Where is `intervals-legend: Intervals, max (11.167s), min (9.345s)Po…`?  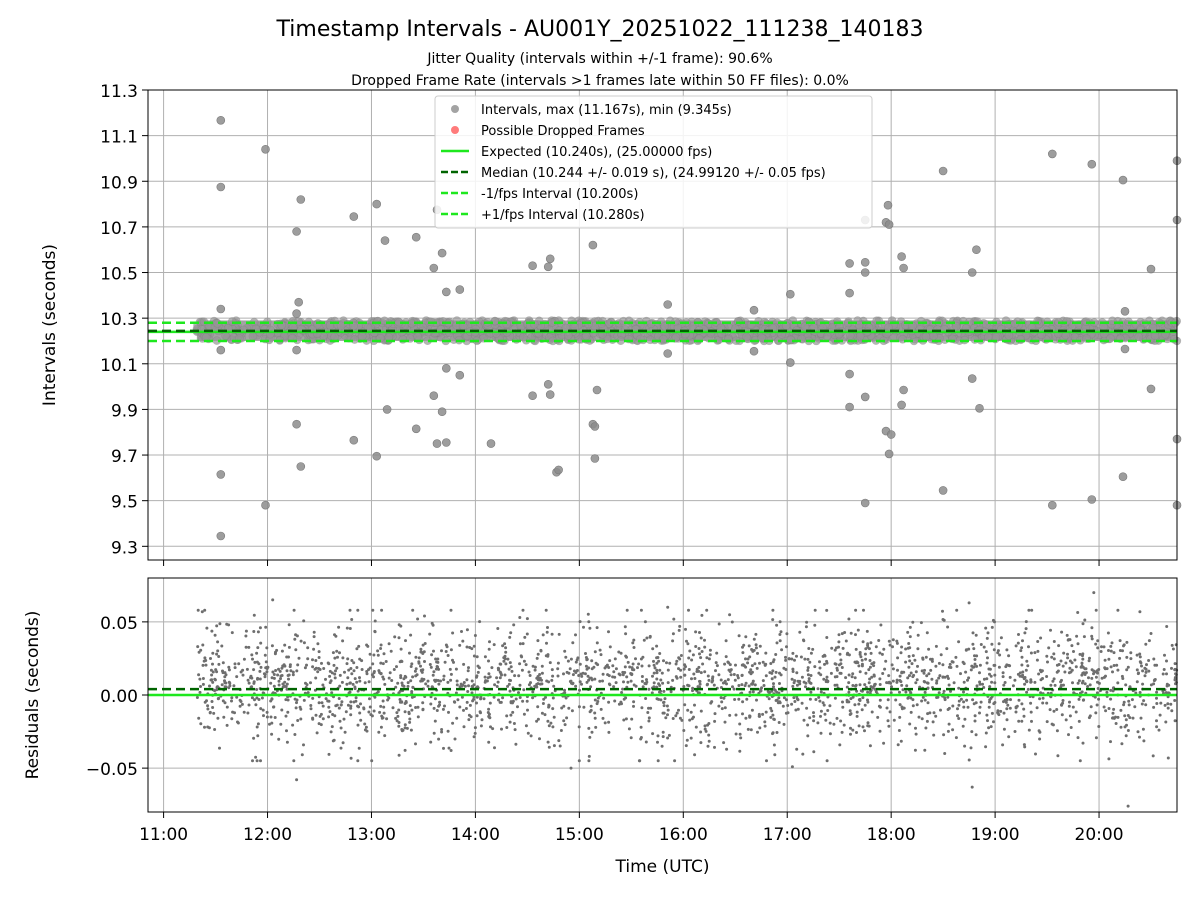
intervals-legend: Intervals, max (11.167s), min (9.345s)Po… is located at coordinates (653, 162).